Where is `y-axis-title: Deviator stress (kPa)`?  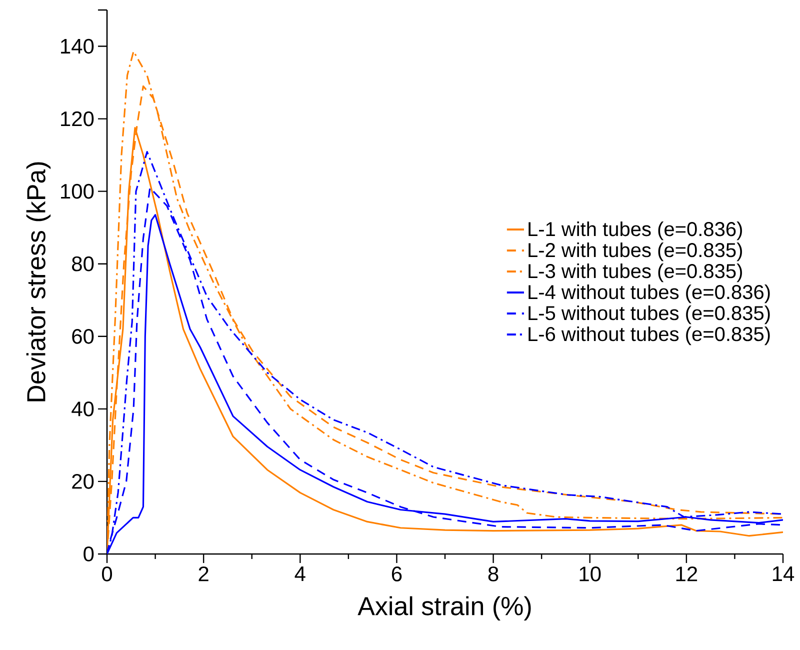
y-axis-title: Deviator stress (kPa) is located at coordinates (38, 282).